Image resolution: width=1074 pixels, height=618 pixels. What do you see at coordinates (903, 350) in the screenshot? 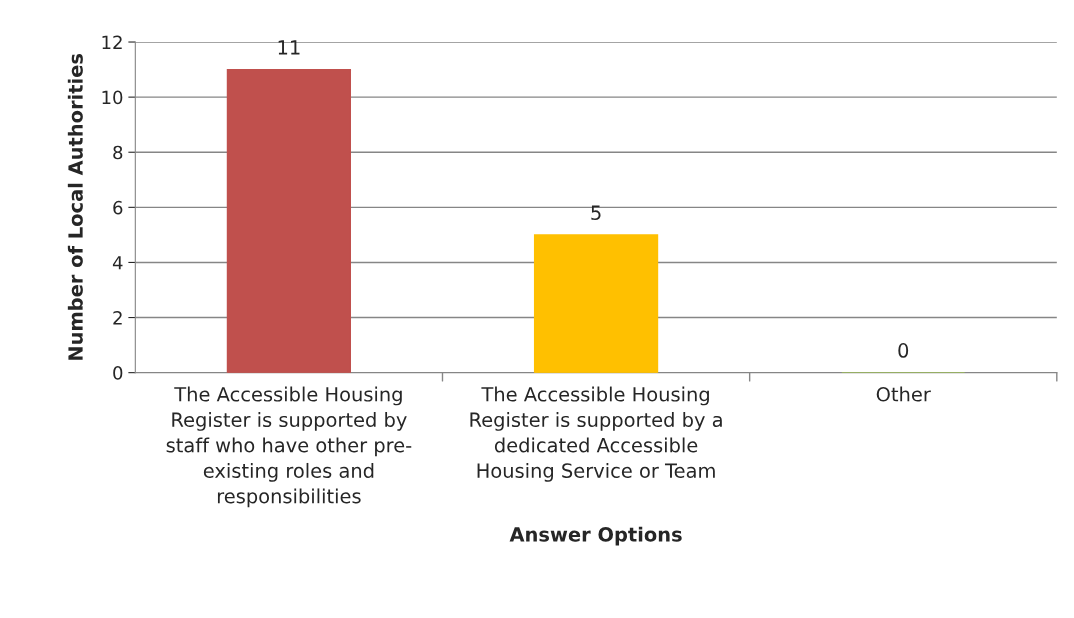
I see `data-label: 0` at bounding box center [903, 350].